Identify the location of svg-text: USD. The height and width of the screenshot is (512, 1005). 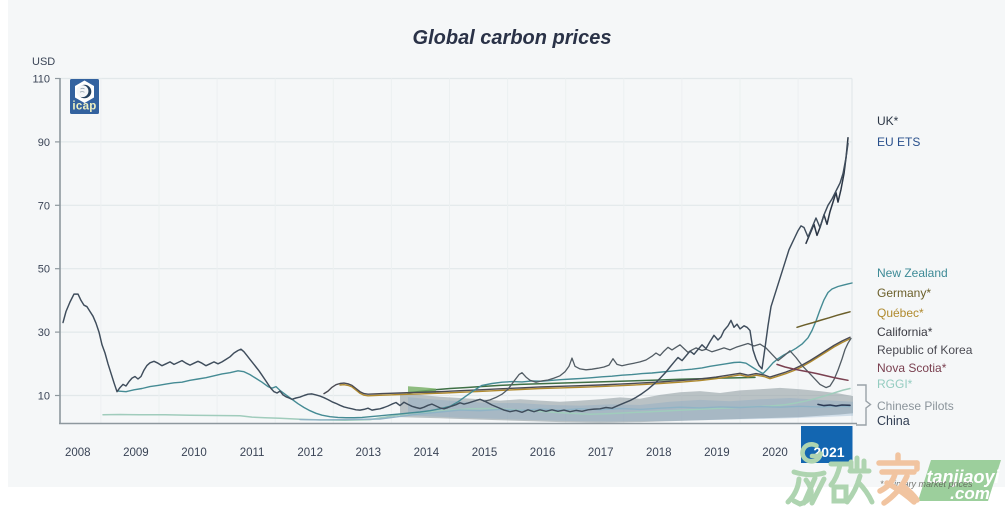
(43, 62).